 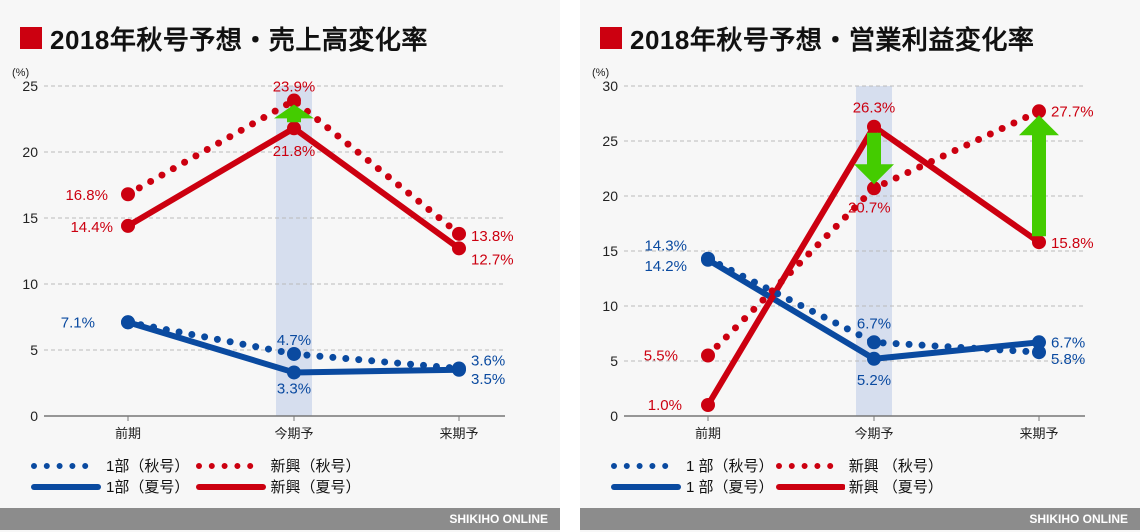 I want to click on legend-item: 新興 （秋号）, so click(x=859, y=465).